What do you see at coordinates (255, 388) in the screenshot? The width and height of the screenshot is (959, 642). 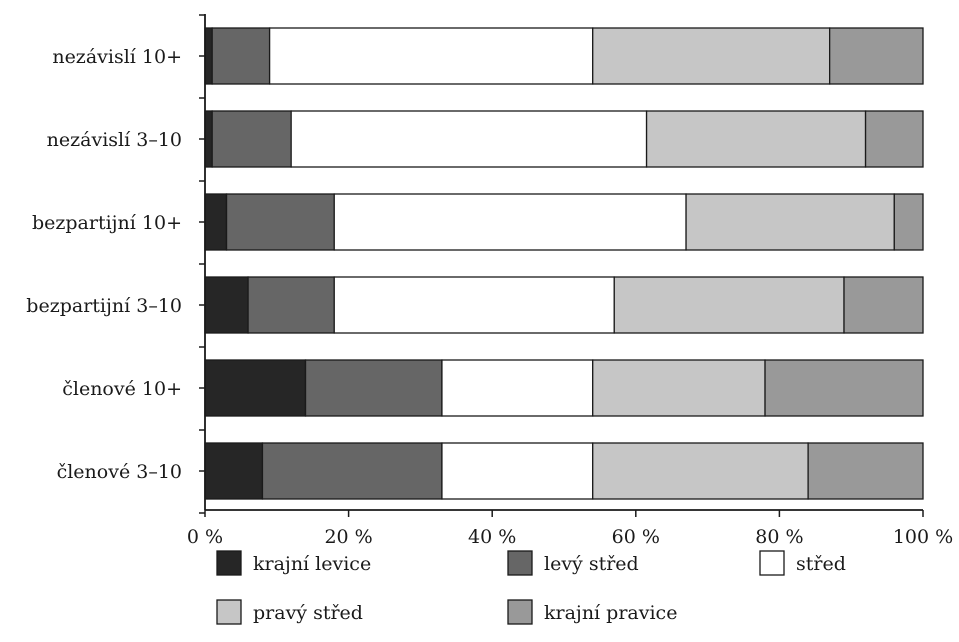 I see `bar-segment-clenove-10-krajni-levice` at bounding box center [255, 388].